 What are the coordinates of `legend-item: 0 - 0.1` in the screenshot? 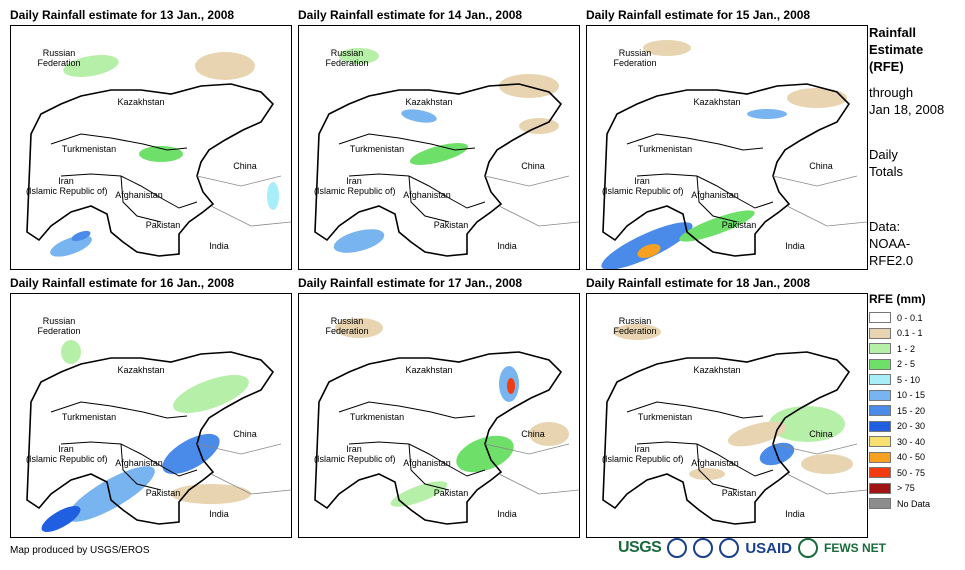 It's located at (899, 318).